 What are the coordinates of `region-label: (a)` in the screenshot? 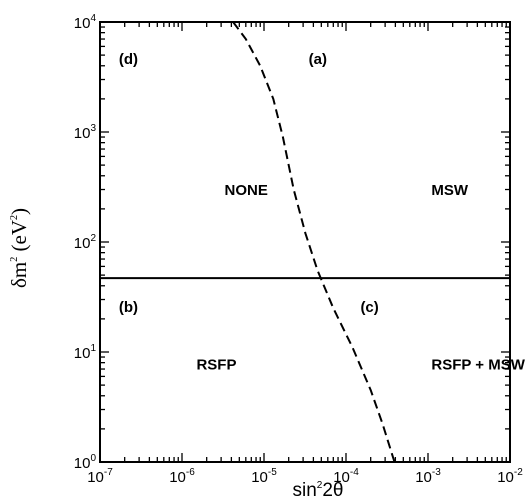 It's located at (318, 59).